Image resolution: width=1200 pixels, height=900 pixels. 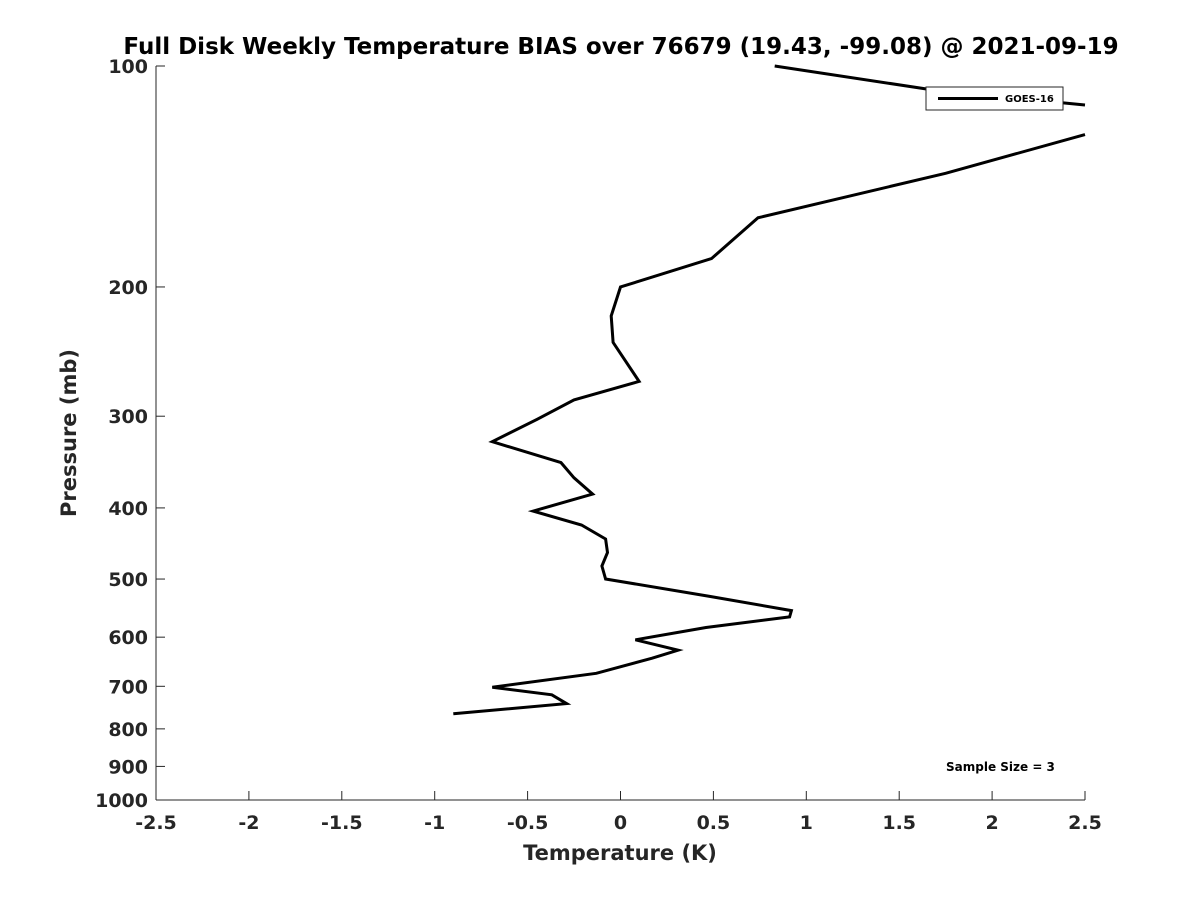 What do you see at coordinates (128, 730) in the screenshot?
I see `y-tick-label: 800` at bounding box center [128, 730].